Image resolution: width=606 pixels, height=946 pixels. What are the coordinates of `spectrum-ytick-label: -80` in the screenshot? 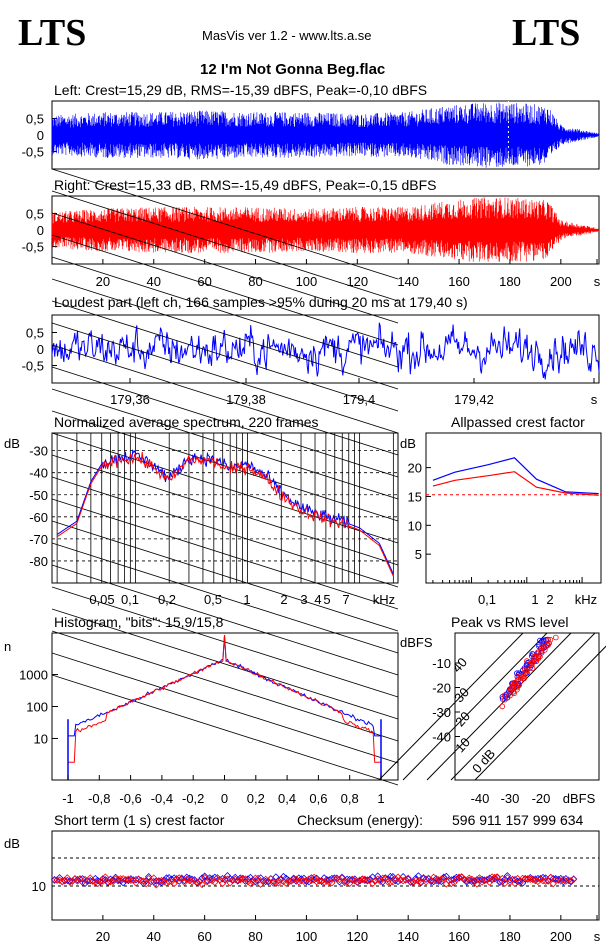 It's located at (38, 561).